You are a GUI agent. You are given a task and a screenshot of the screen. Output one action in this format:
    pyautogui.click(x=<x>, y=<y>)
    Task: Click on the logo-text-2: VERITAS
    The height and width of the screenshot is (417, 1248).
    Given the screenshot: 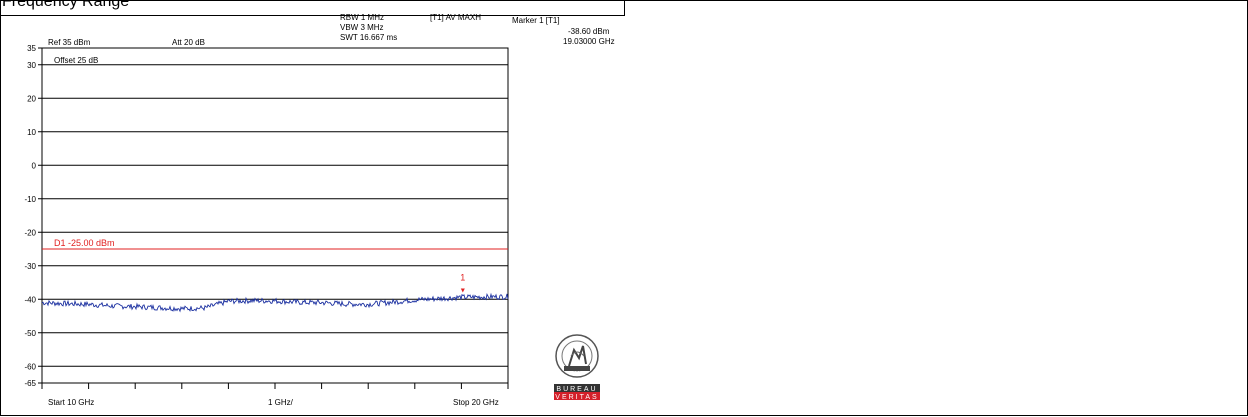 What is the action you would take?
    pyautogui.click(x=576, y=397)
    